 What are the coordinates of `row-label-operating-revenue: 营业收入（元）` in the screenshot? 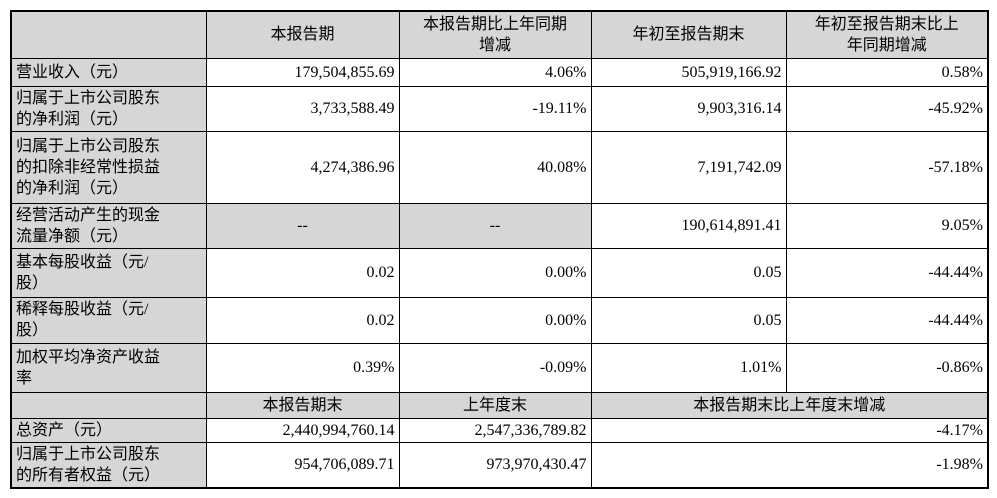 It's located at (108, 72).